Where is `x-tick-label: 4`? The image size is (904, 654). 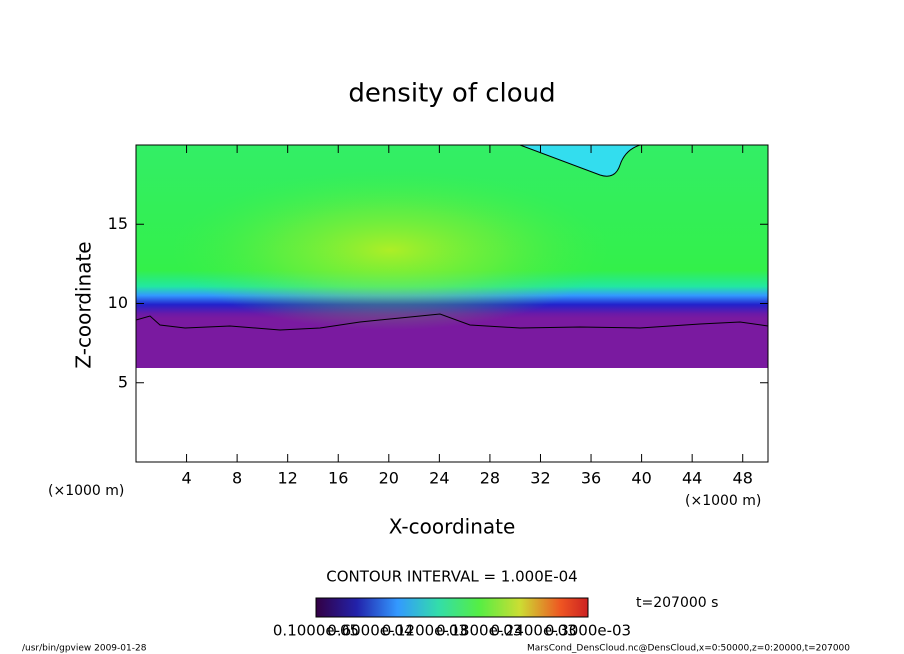
x-tick-label: 4 is located at coordinates (186, 478).